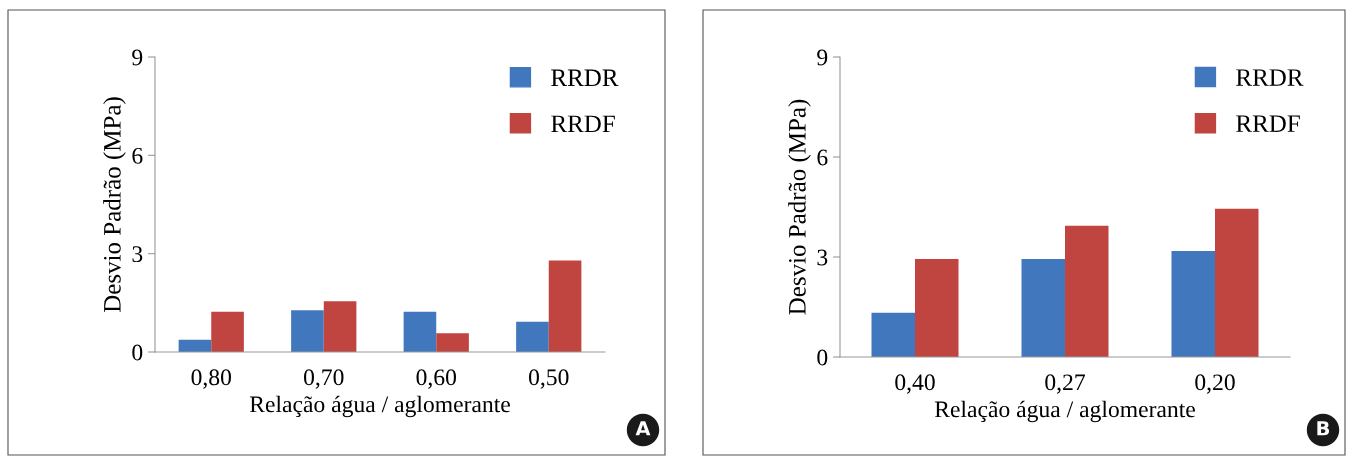 Image resolution: width=1355 pixels, height=468 pixels. I want to click on x-tick-label: 0,70, so click(323, 379).